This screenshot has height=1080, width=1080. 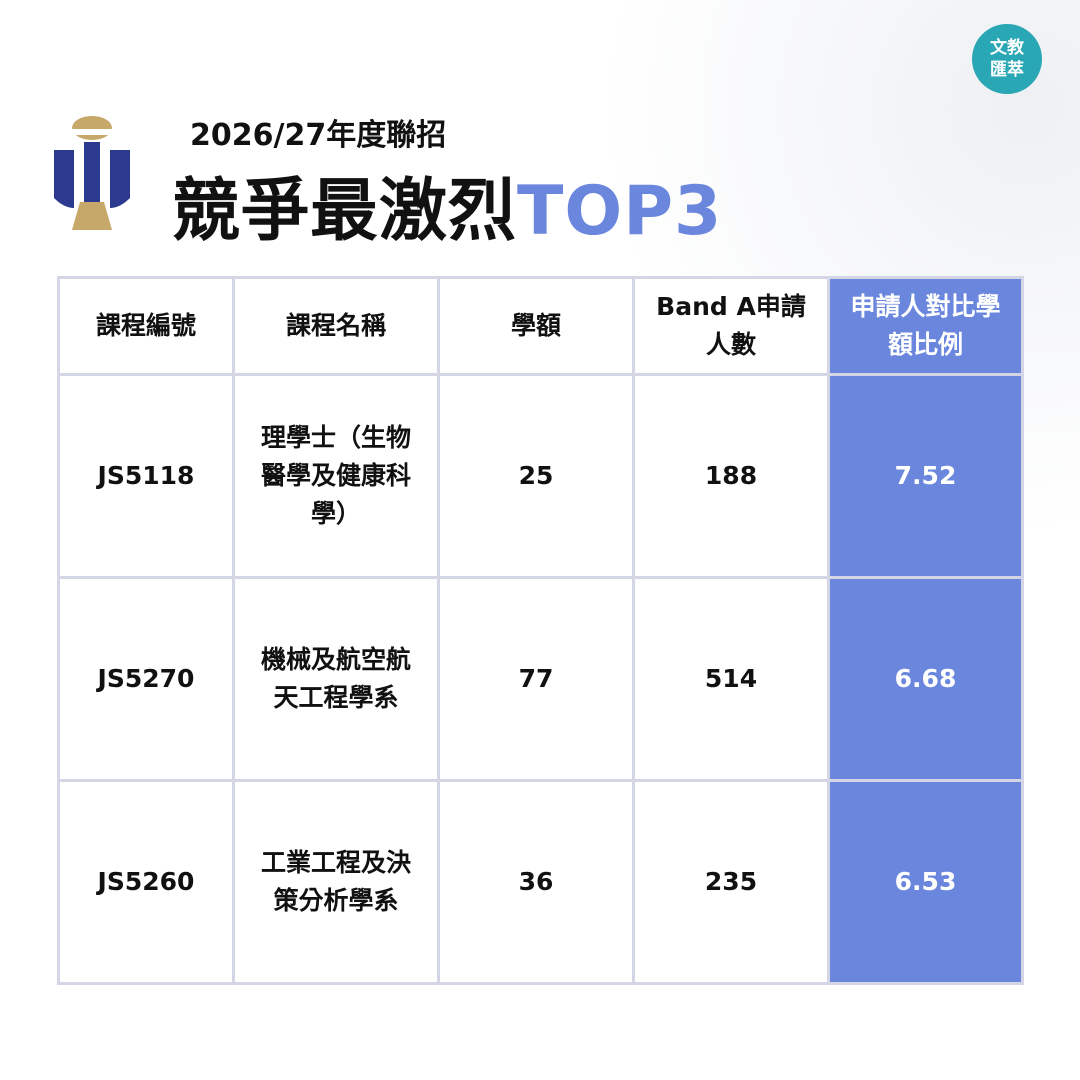 I want to click on column-header: Band A申請人數, so click(x=731, y=326).